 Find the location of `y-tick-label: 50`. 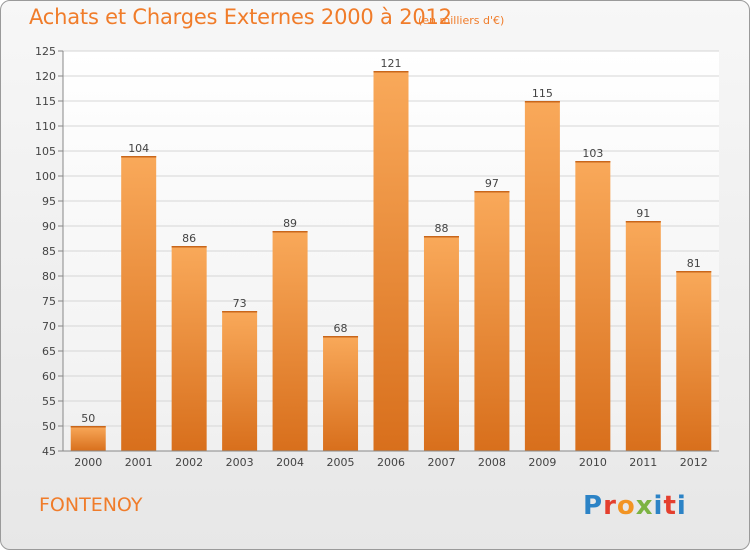

y-tick-label: 50 is located at coordinates (49, 426).